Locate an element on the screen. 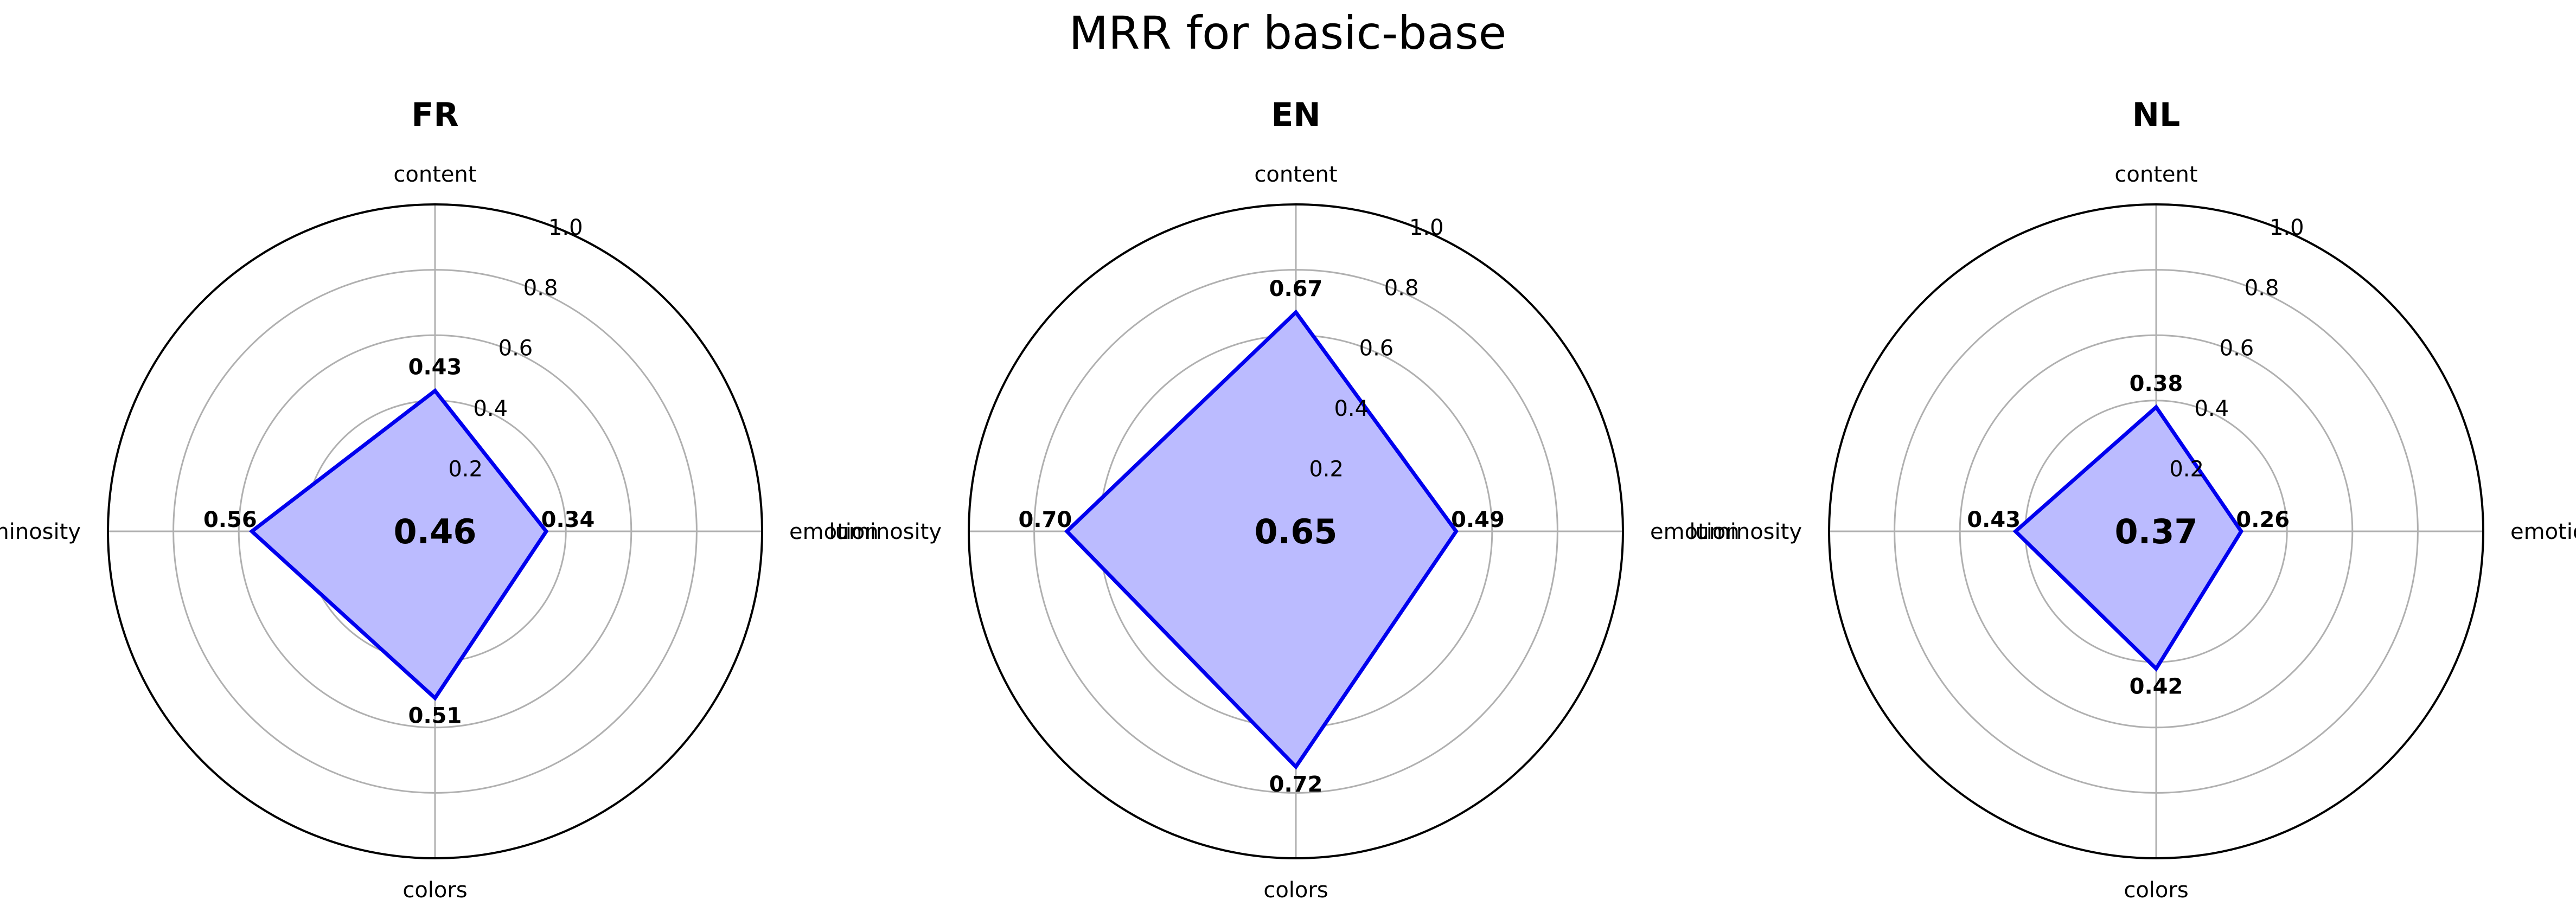 The width and height of the screenshot is (2576, 919). value-label-luminosity: 0.70 is located at coordinates (1045, 519).